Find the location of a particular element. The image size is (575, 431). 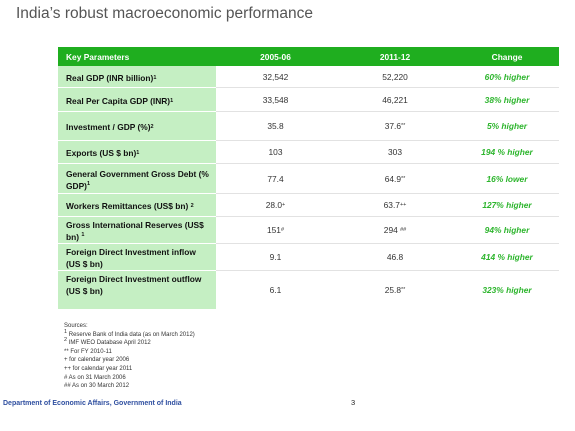

row-value-2005: 151 is located at coordinates (273, 230).